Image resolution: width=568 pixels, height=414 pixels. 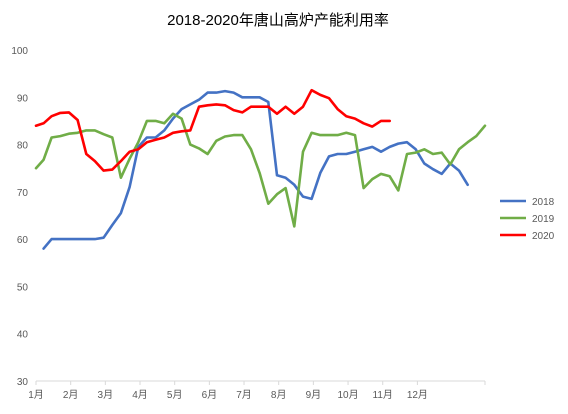 I want to click on legend-label-2019: 2019, so click(x=543, y=219).